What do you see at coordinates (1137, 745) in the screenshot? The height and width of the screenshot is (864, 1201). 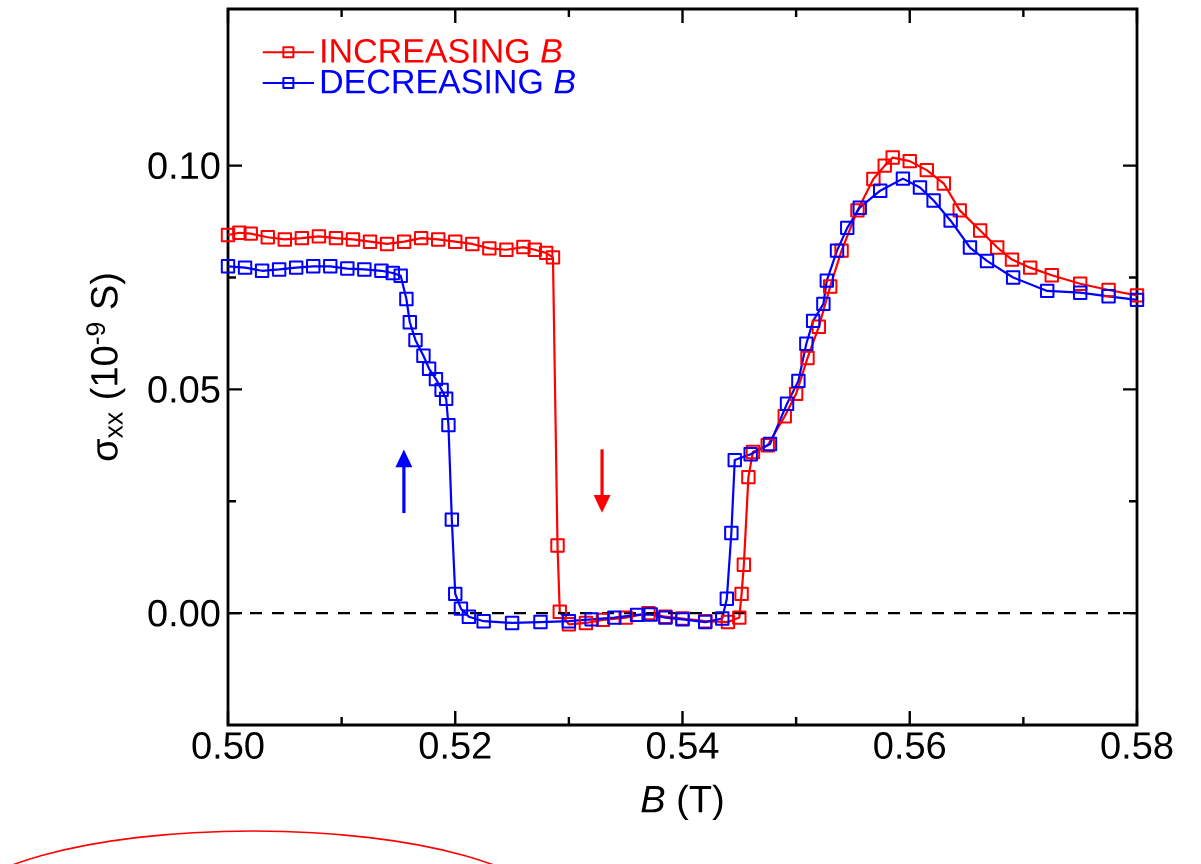 I see `x-tick-label: 0.58` at bounding box center [1137, 745].